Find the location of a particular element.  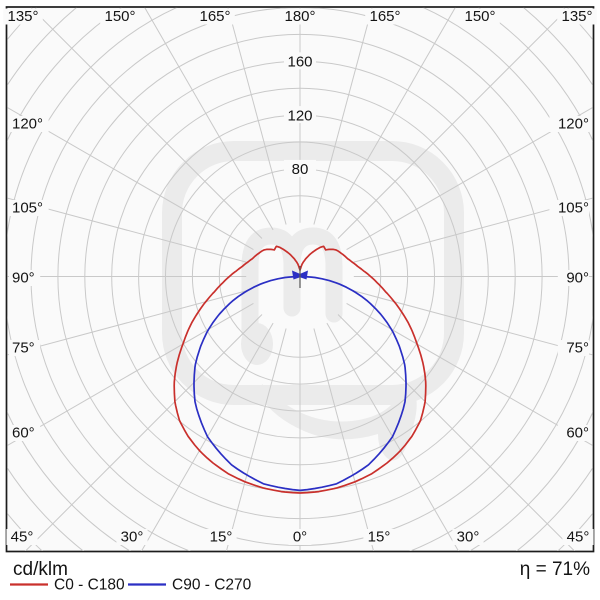

angle-label: 180° is located at coordinates (299, 16).